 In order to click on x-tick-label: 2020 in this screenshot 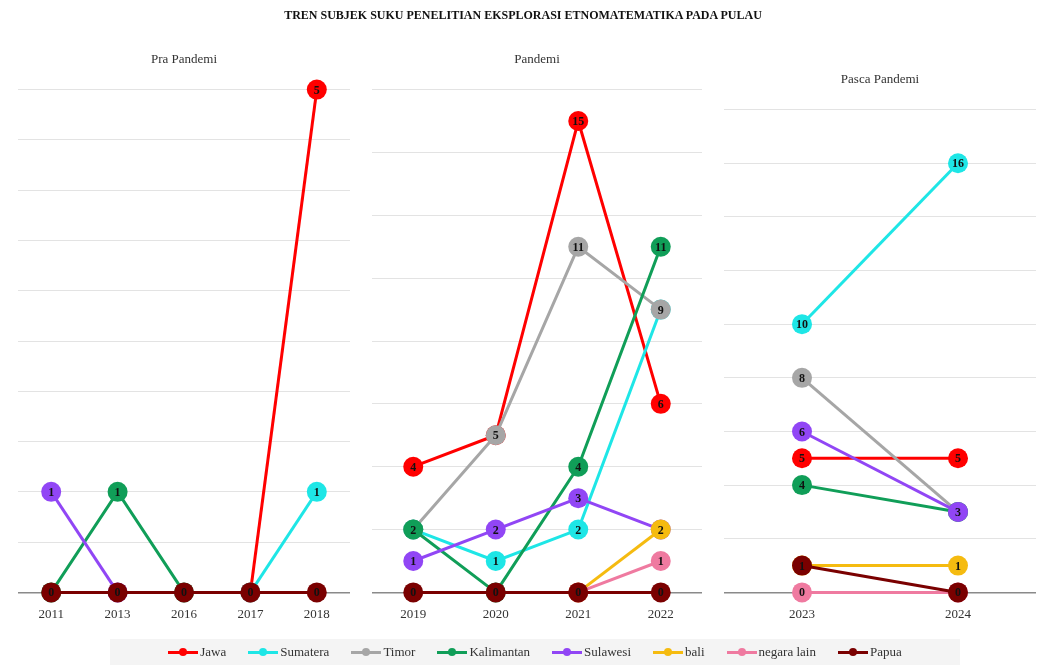, I will do `click(495, 613)`.